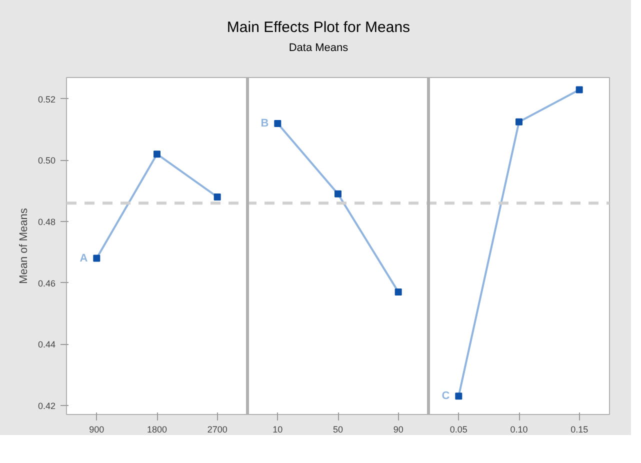 This screenshot has width=641, height=463. I want to click on y-tick-label: 0.48, so click(47, 221).